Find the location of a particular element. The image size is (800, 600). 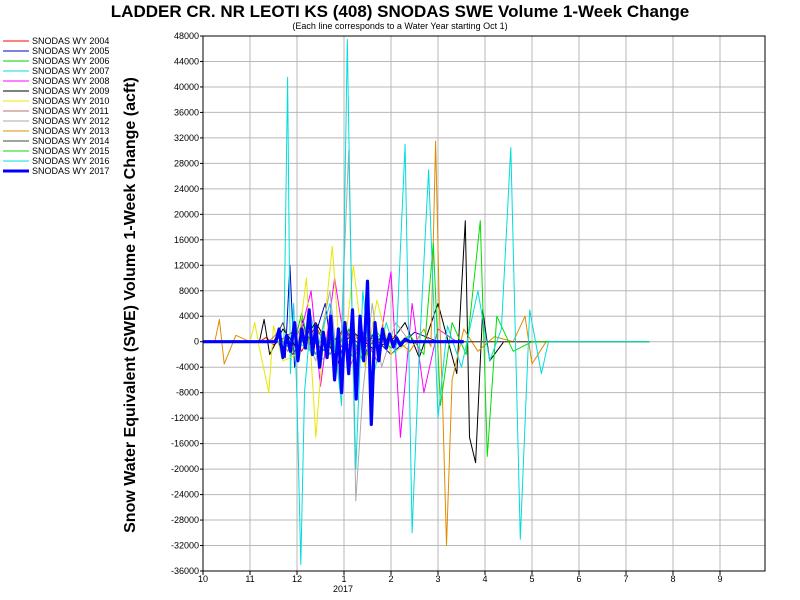

x-tick-label: 6 is located at coordinates (578, 579).